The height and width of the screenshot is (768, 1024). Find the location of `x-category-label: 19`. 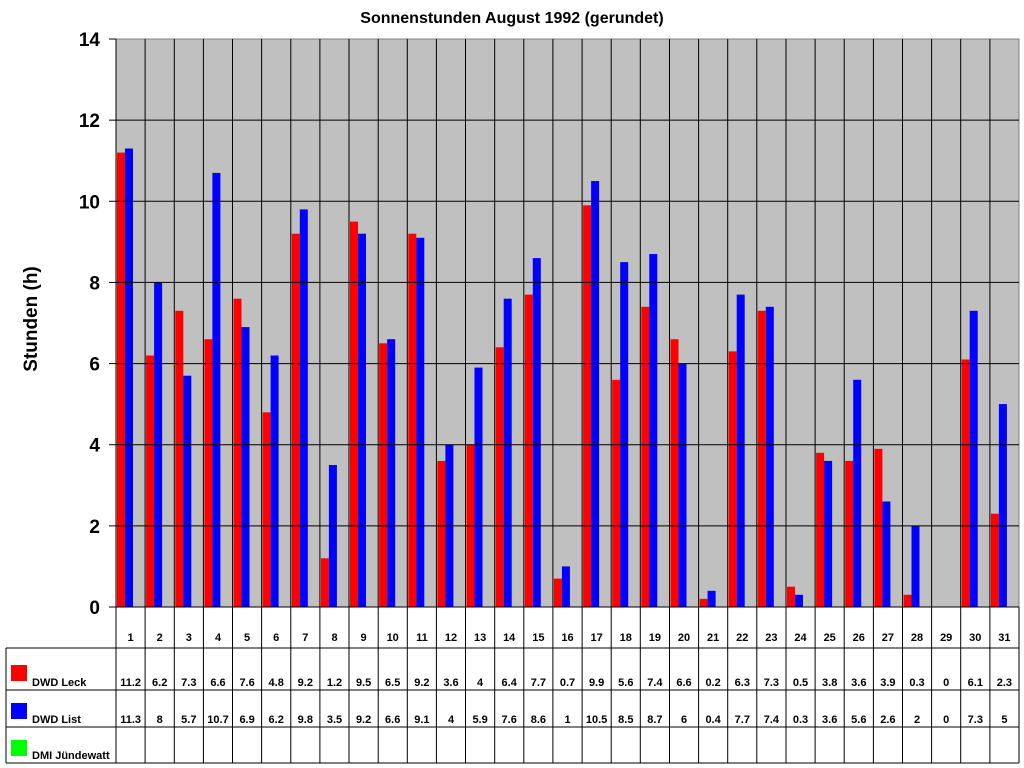

x-category-label: 19 is located at coordinates (655, 638).